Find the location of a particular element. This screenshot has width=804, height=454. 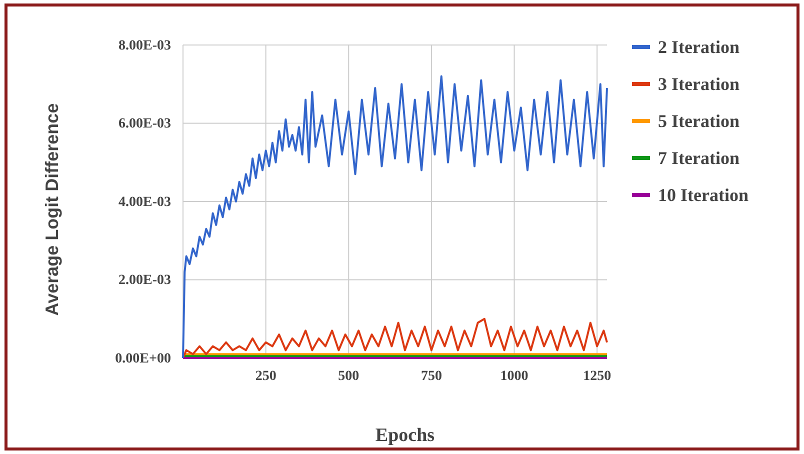

y-tick-label: 6.00E-03 is located at coordinates (144, 124).